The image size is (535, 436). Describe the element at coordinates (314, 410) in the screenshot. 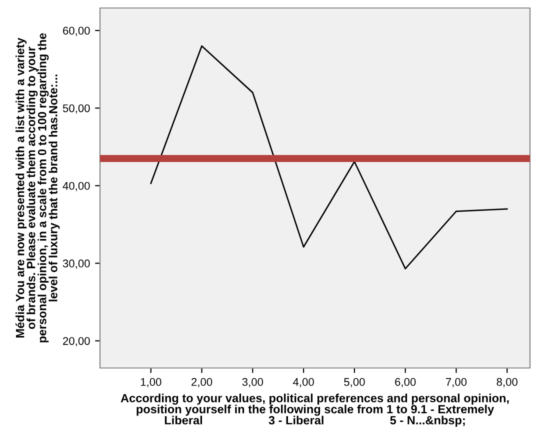

I see `x-axis-title: According to your values, political preferences and personal opinion, position yourself in the following scale from 1 to 9.1 - Extremely Liberal 3 - Liberal 5 - N...&nbsp;` at that location.